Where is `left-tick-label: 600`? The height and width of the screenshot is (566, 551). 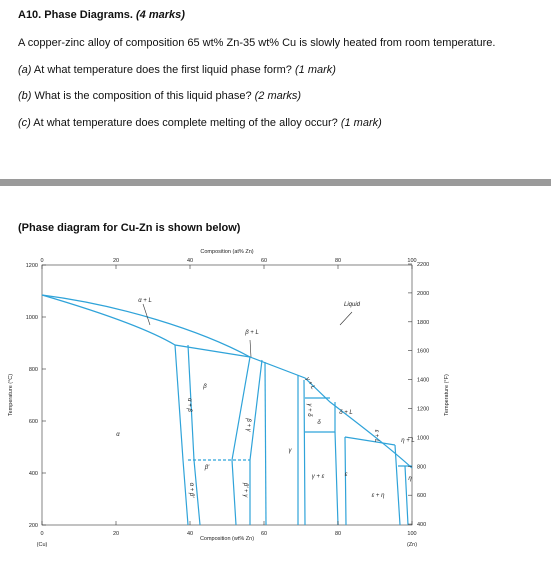 left-tick-label: 600 is located at coordinates (33, 422).